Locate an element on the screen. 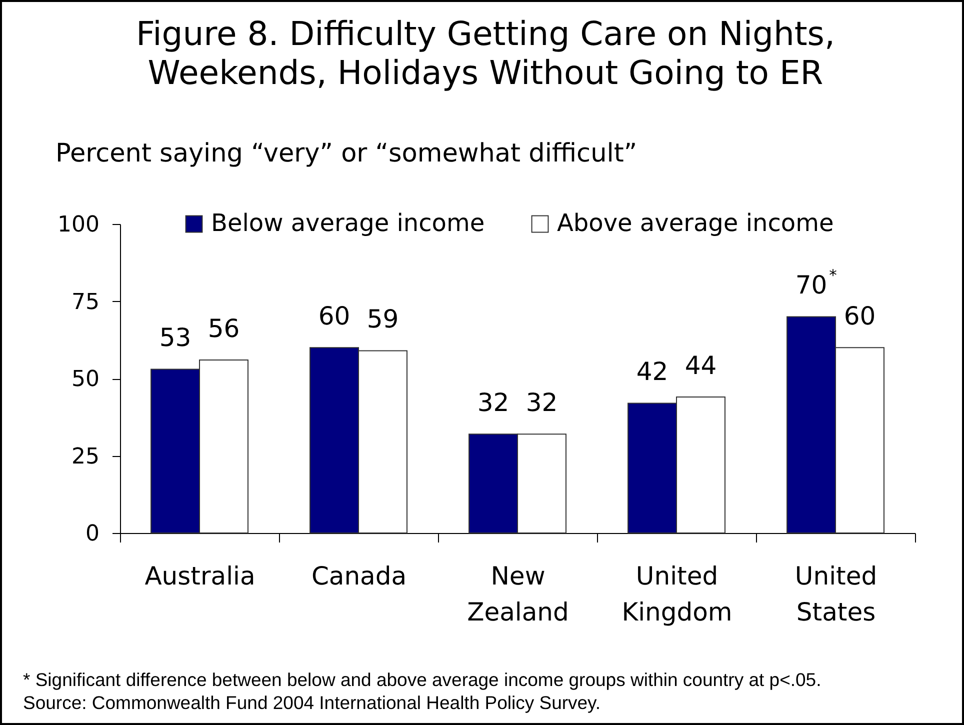 The image size is (964, 725). data-label: 42 is located at coordinates (652, 371).